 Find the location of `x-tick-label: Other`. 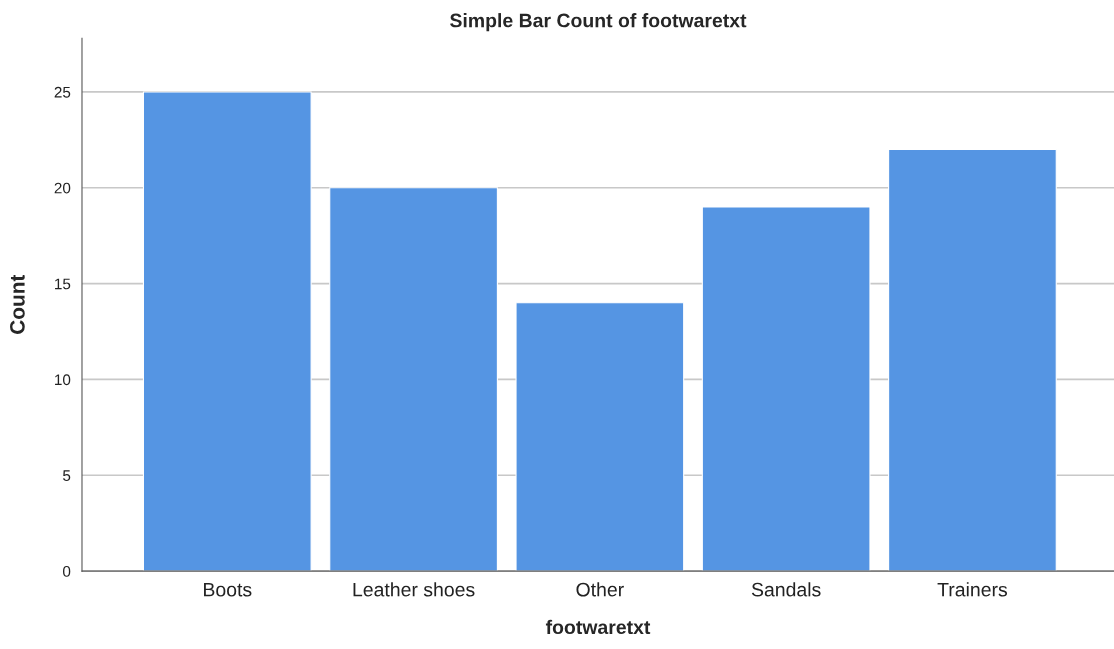

x-tick-label: Other is located at coordinates (600, 589).